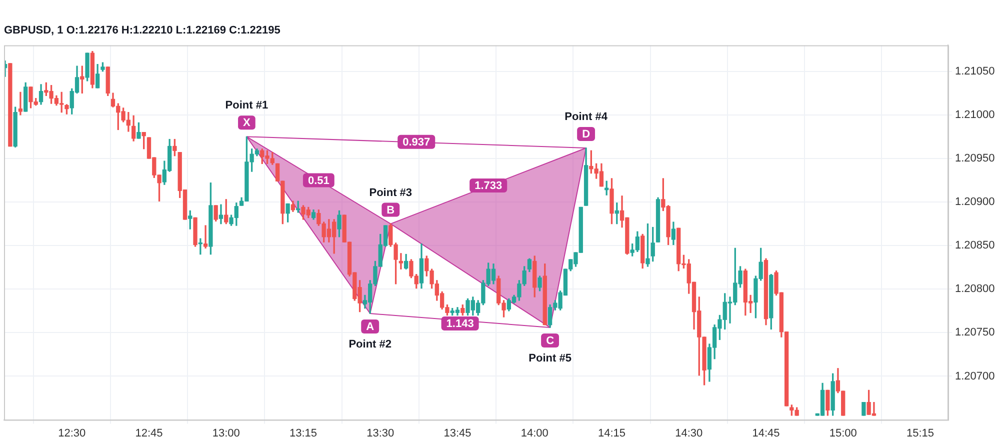  I want to click on x-tick-label: 14:00, so click(534, 433).